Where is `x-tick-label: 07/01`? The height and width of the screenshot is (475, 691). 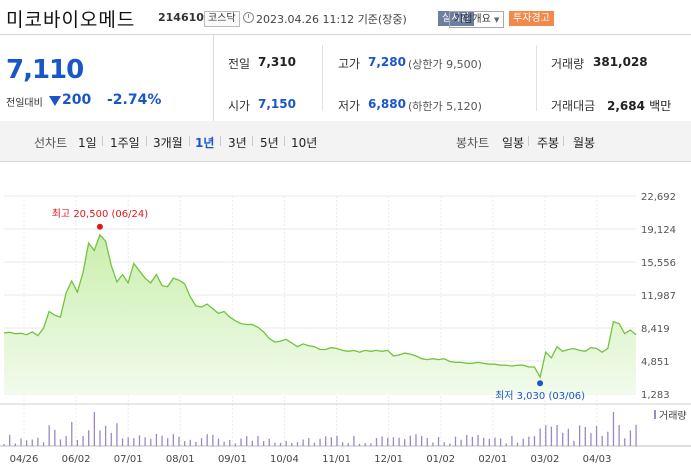
x-tick-label: 07/01 is located at coordinates (128, 459).